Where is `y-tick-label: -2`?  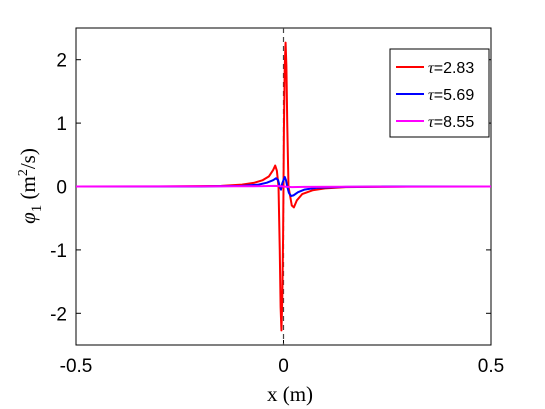 y-tick-label: -2 is located at coordinates (58, 314).